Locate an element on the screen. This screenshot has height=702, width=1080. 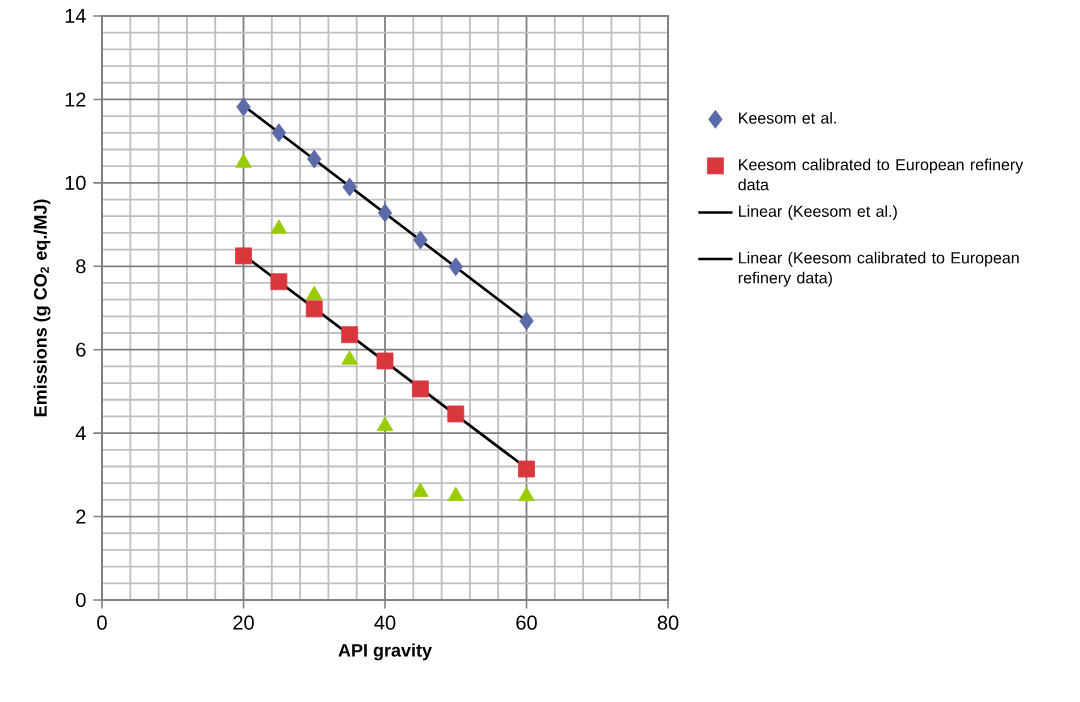
y-tick-label: 6 is located at coordinates (81, 349).